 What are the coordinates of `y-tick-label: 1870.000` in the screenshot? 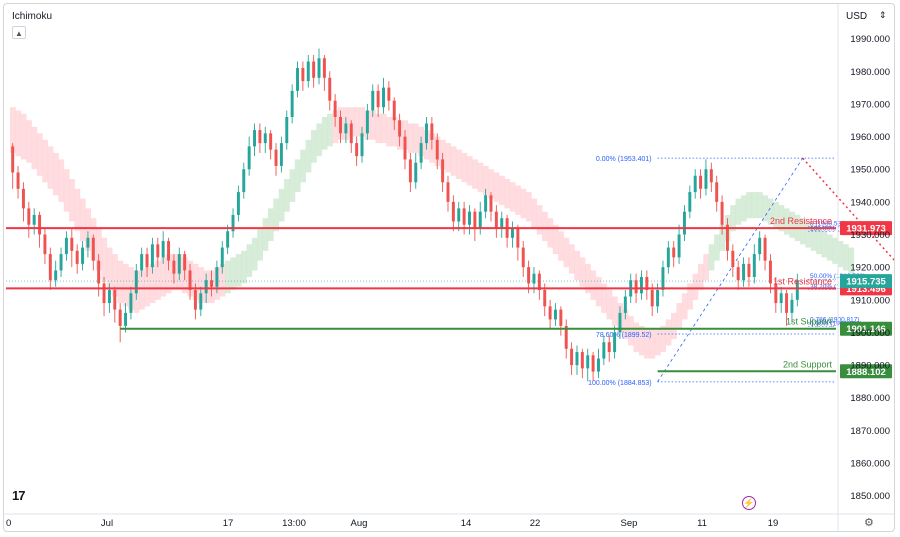 It's located at (870, 431).